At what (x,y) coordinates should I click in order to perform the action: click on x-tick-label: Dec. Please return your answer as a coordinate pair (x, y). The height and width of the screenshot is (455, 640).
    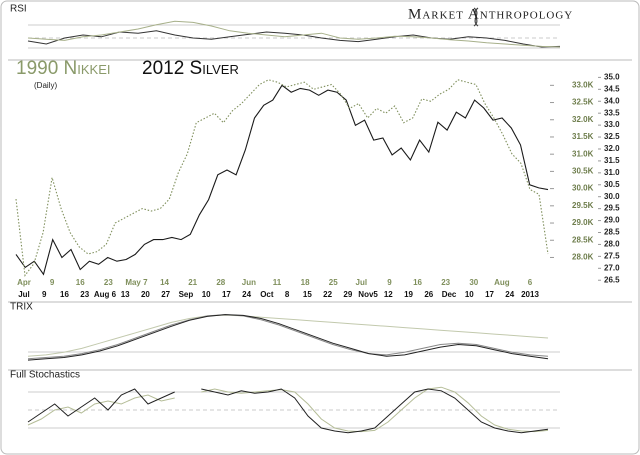
    Looking at the image, I should click on (449, 294).